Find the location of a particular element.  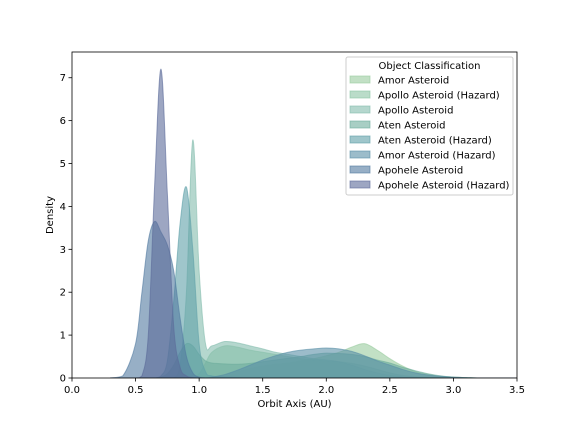

x-tick-label: 2.5 is located at coordinates (390, 390).